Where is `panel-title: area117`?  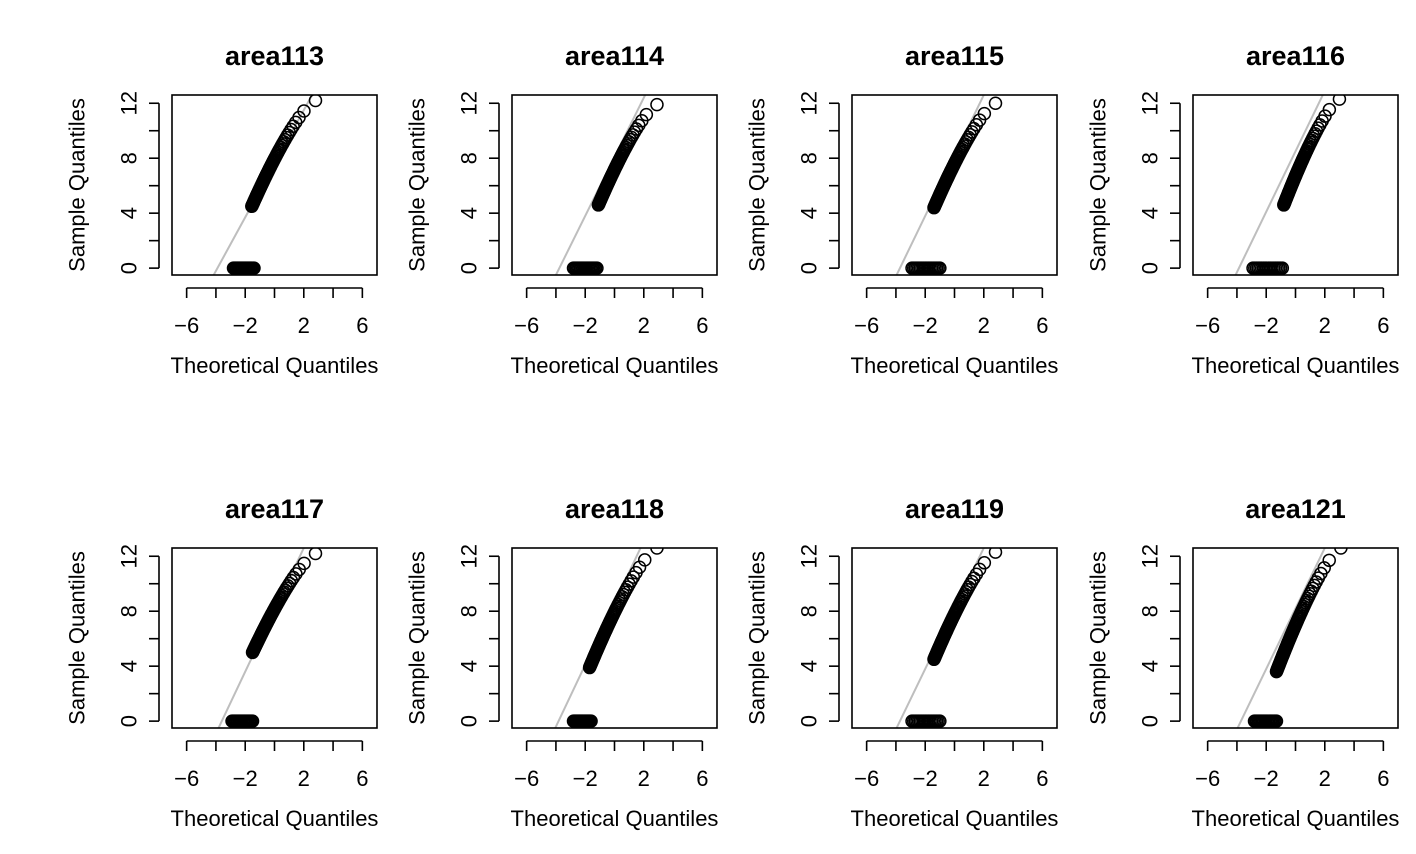
panel-title: area117 is located at coordinates (274, 509).